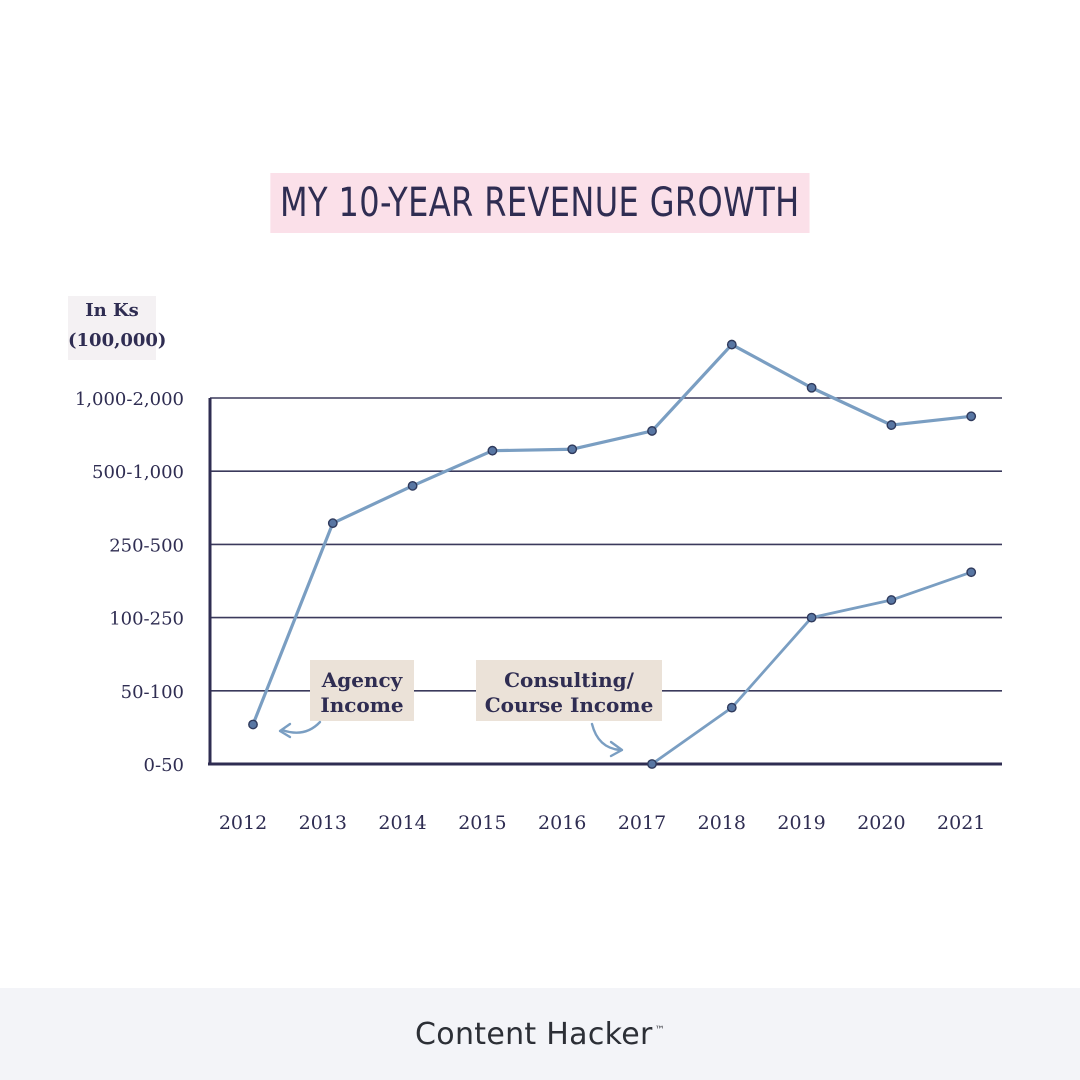 Image resolution: width=1080 pixels, height=1080 pixels. What do you see at coordinates (146, 545) in the screenshot?
I see `y-tick-label: 250-500` at bounding box center [146, 545].